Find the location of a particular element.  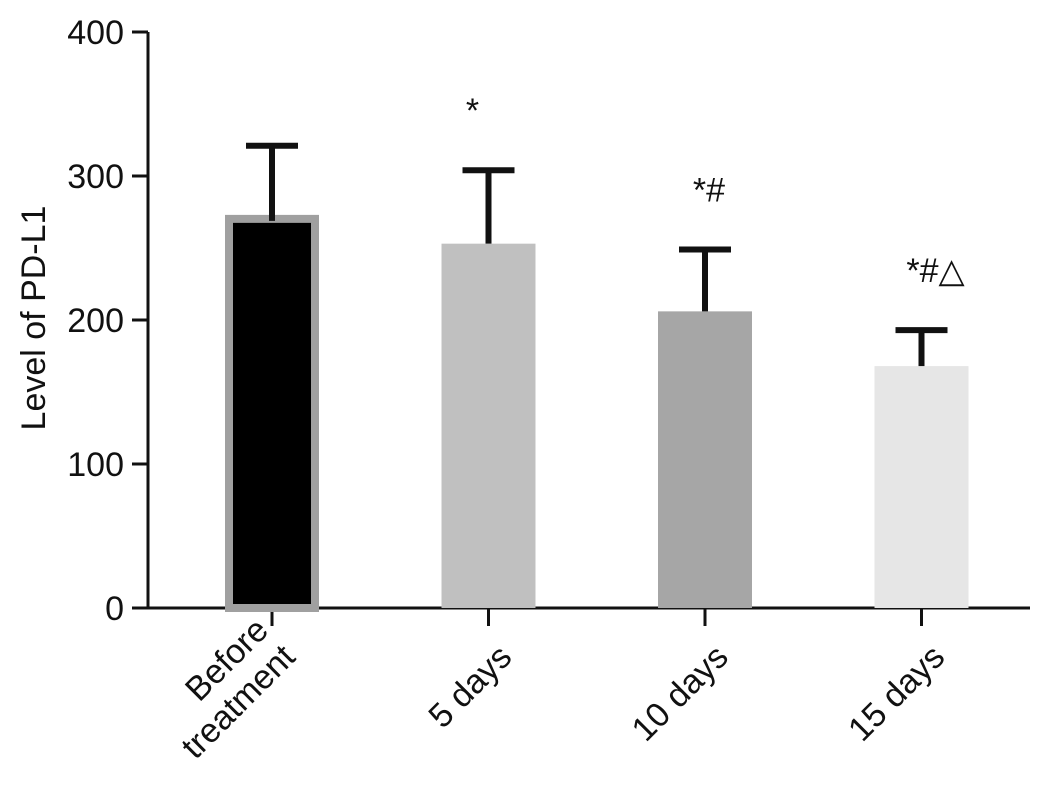

x-category-label: 5 days is located at coordinates (470, 687).